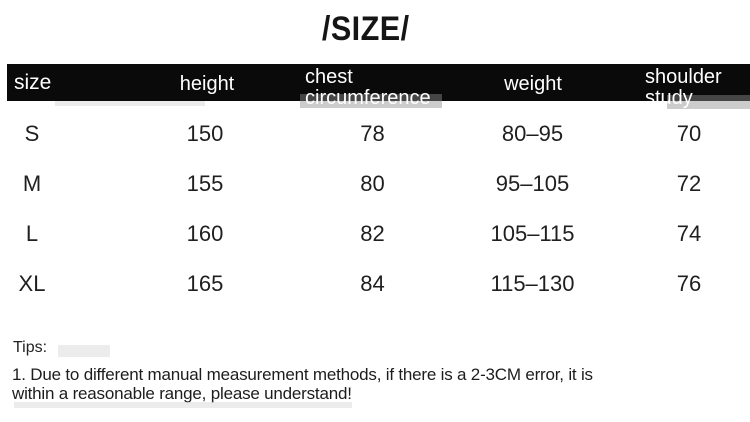 Image resolution: width=750 pixels, height=422 pixels. What do you see at coordinates (532, 183) in the screenshot?
I see `cell-weight: 95–105` at bounding box center [532, 183].